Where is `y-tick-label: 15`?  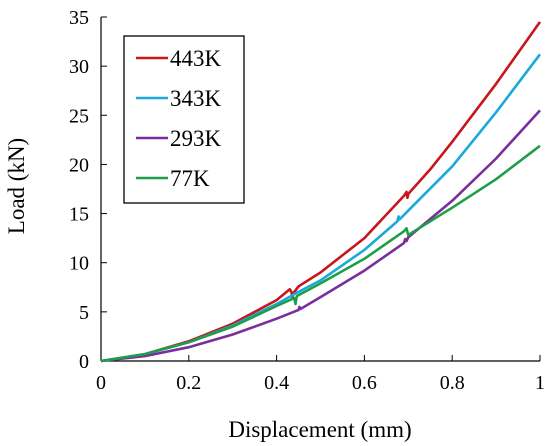
y-tick-label: 15 is located at coordinates (79, 215).